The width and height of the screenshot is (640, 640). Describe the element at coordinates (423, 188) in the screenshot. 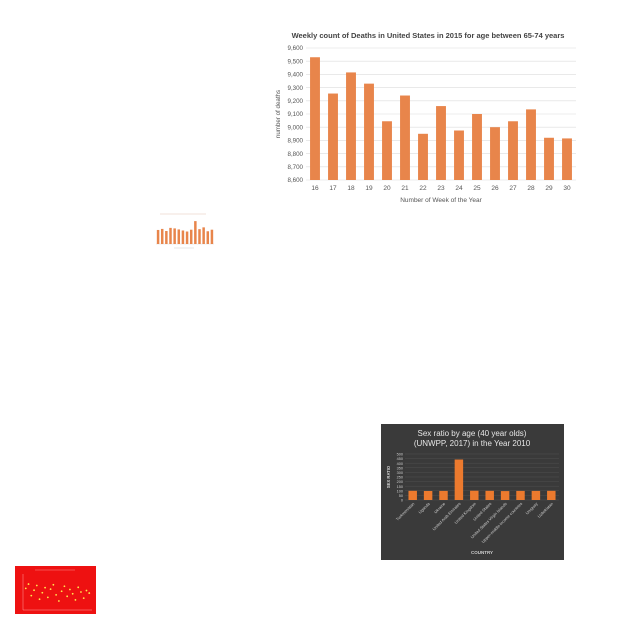

I see `x-tick-label: 22` at that location.